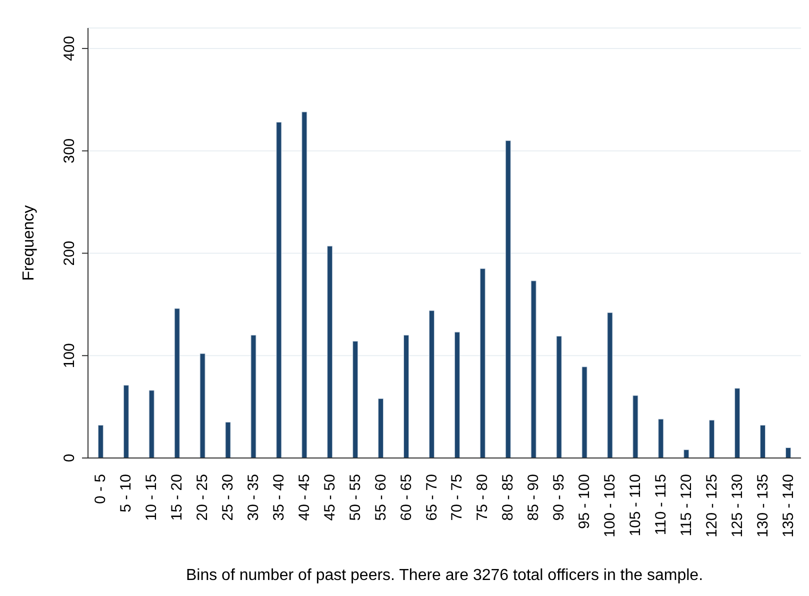 This screenshot has width=809, height=596. Describe the element at coordinates (304, 497) in the screenshot. I see `x-tick-label: 40 - 45` at that location.